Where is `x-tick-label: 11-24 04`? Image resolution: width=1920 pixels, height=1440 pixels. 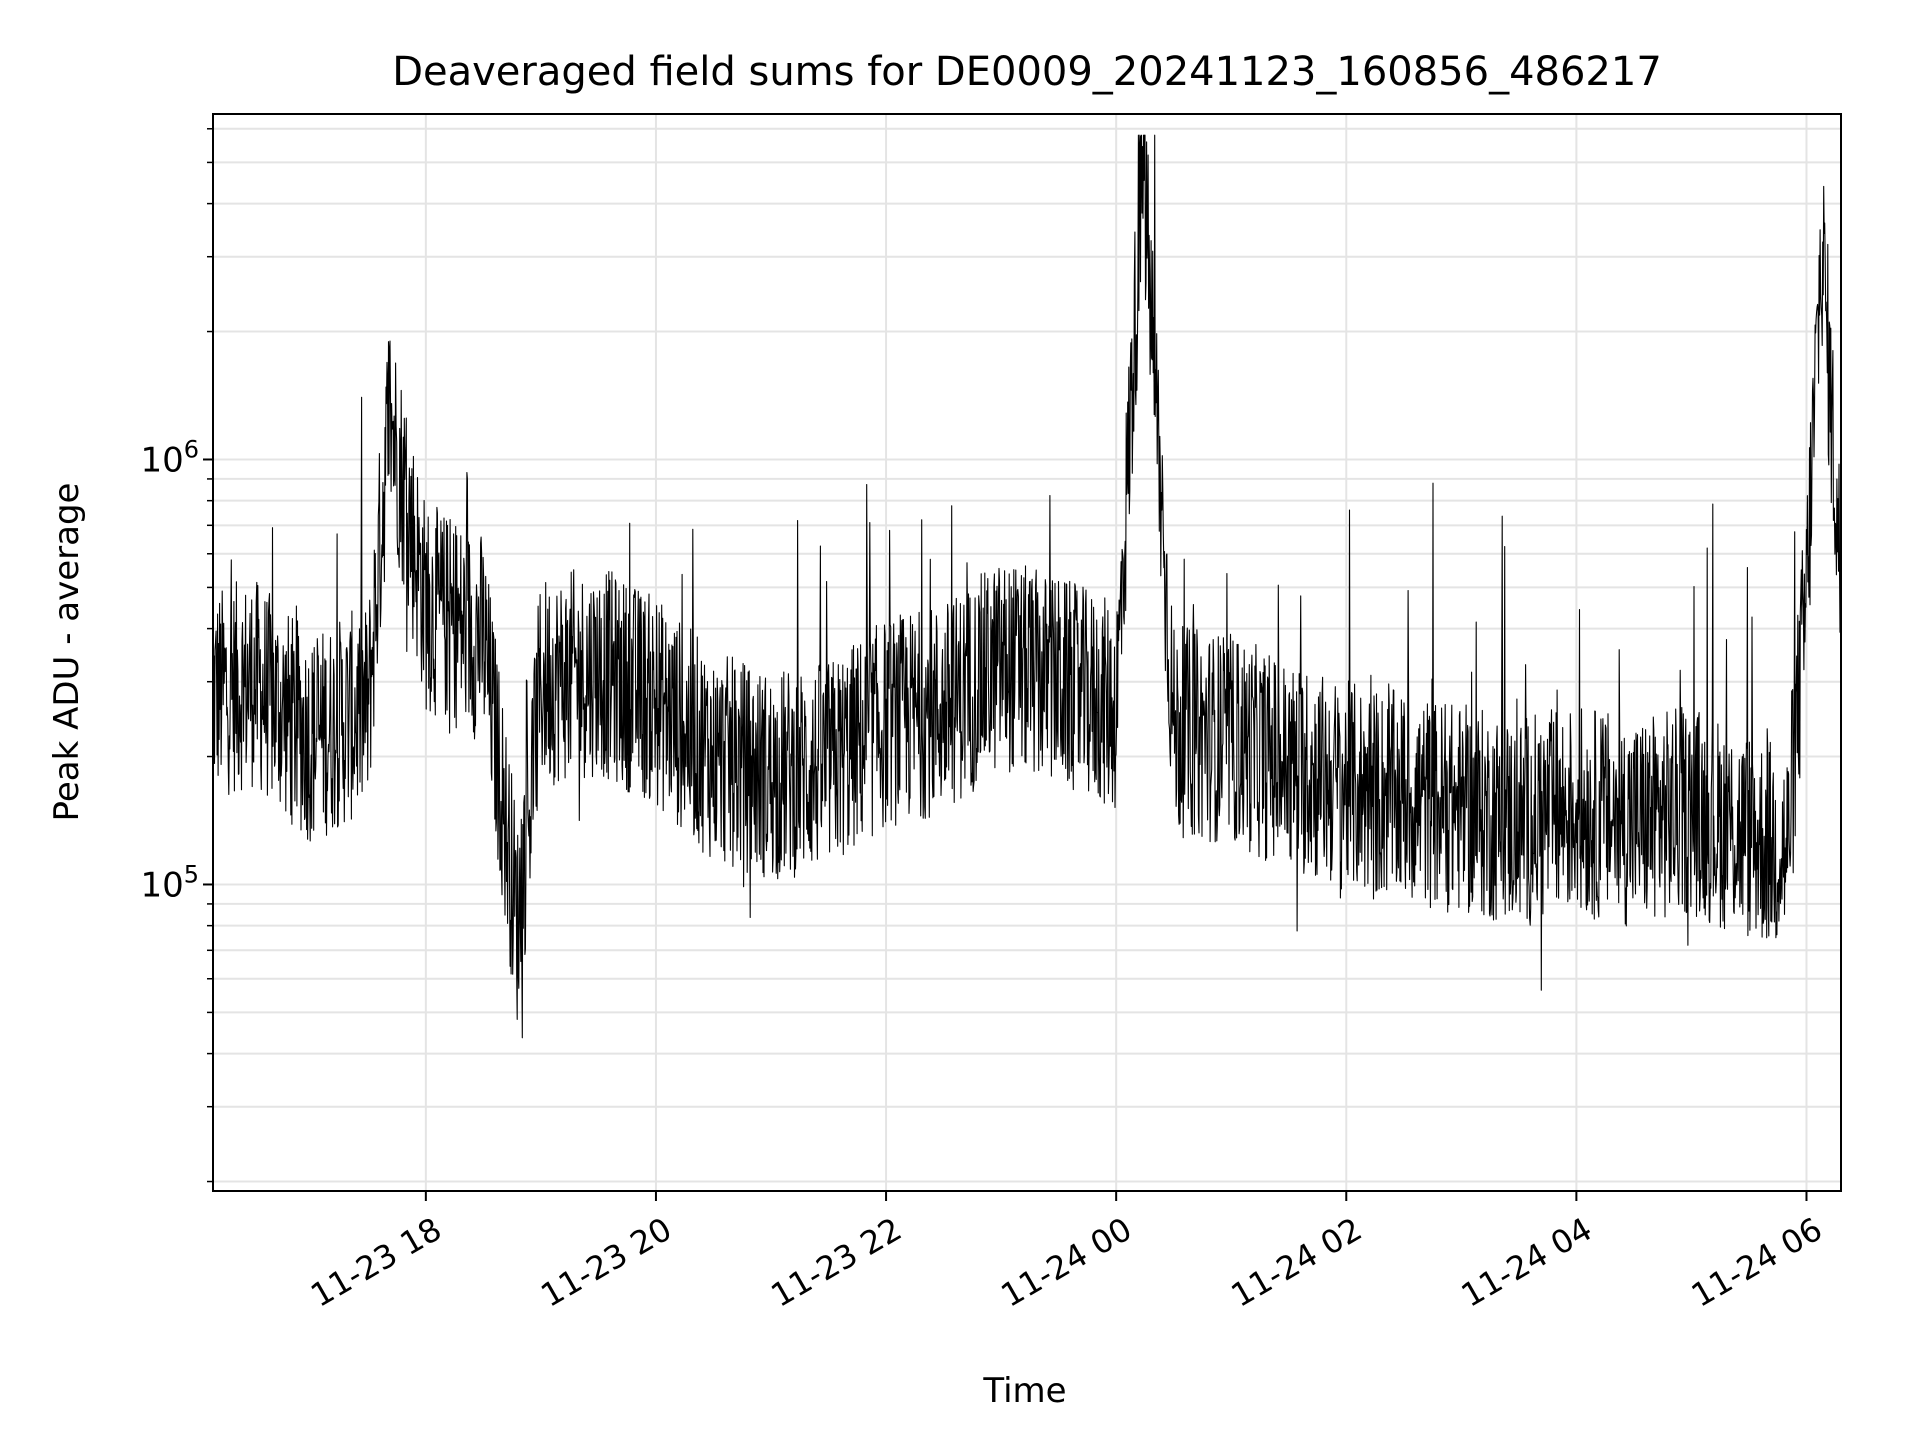 x-tick-label: 11-24 04 is located at coordinates (1527, 1262).